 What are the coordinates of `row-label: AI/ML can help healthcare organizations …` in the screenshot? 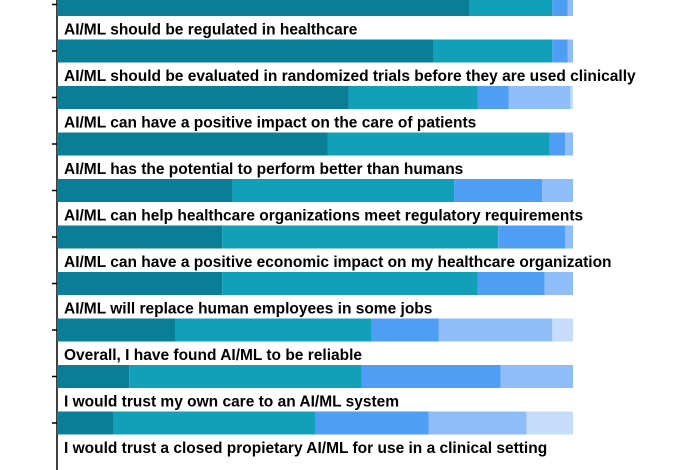 It's located at (323, 216).